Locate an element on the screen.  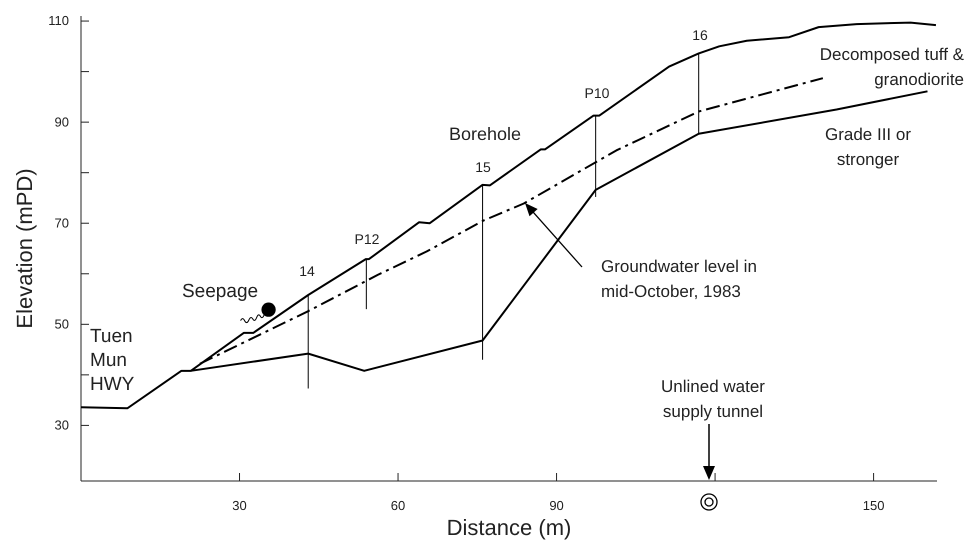
y-tick-label: 30 is located at coordinates (61, 425).